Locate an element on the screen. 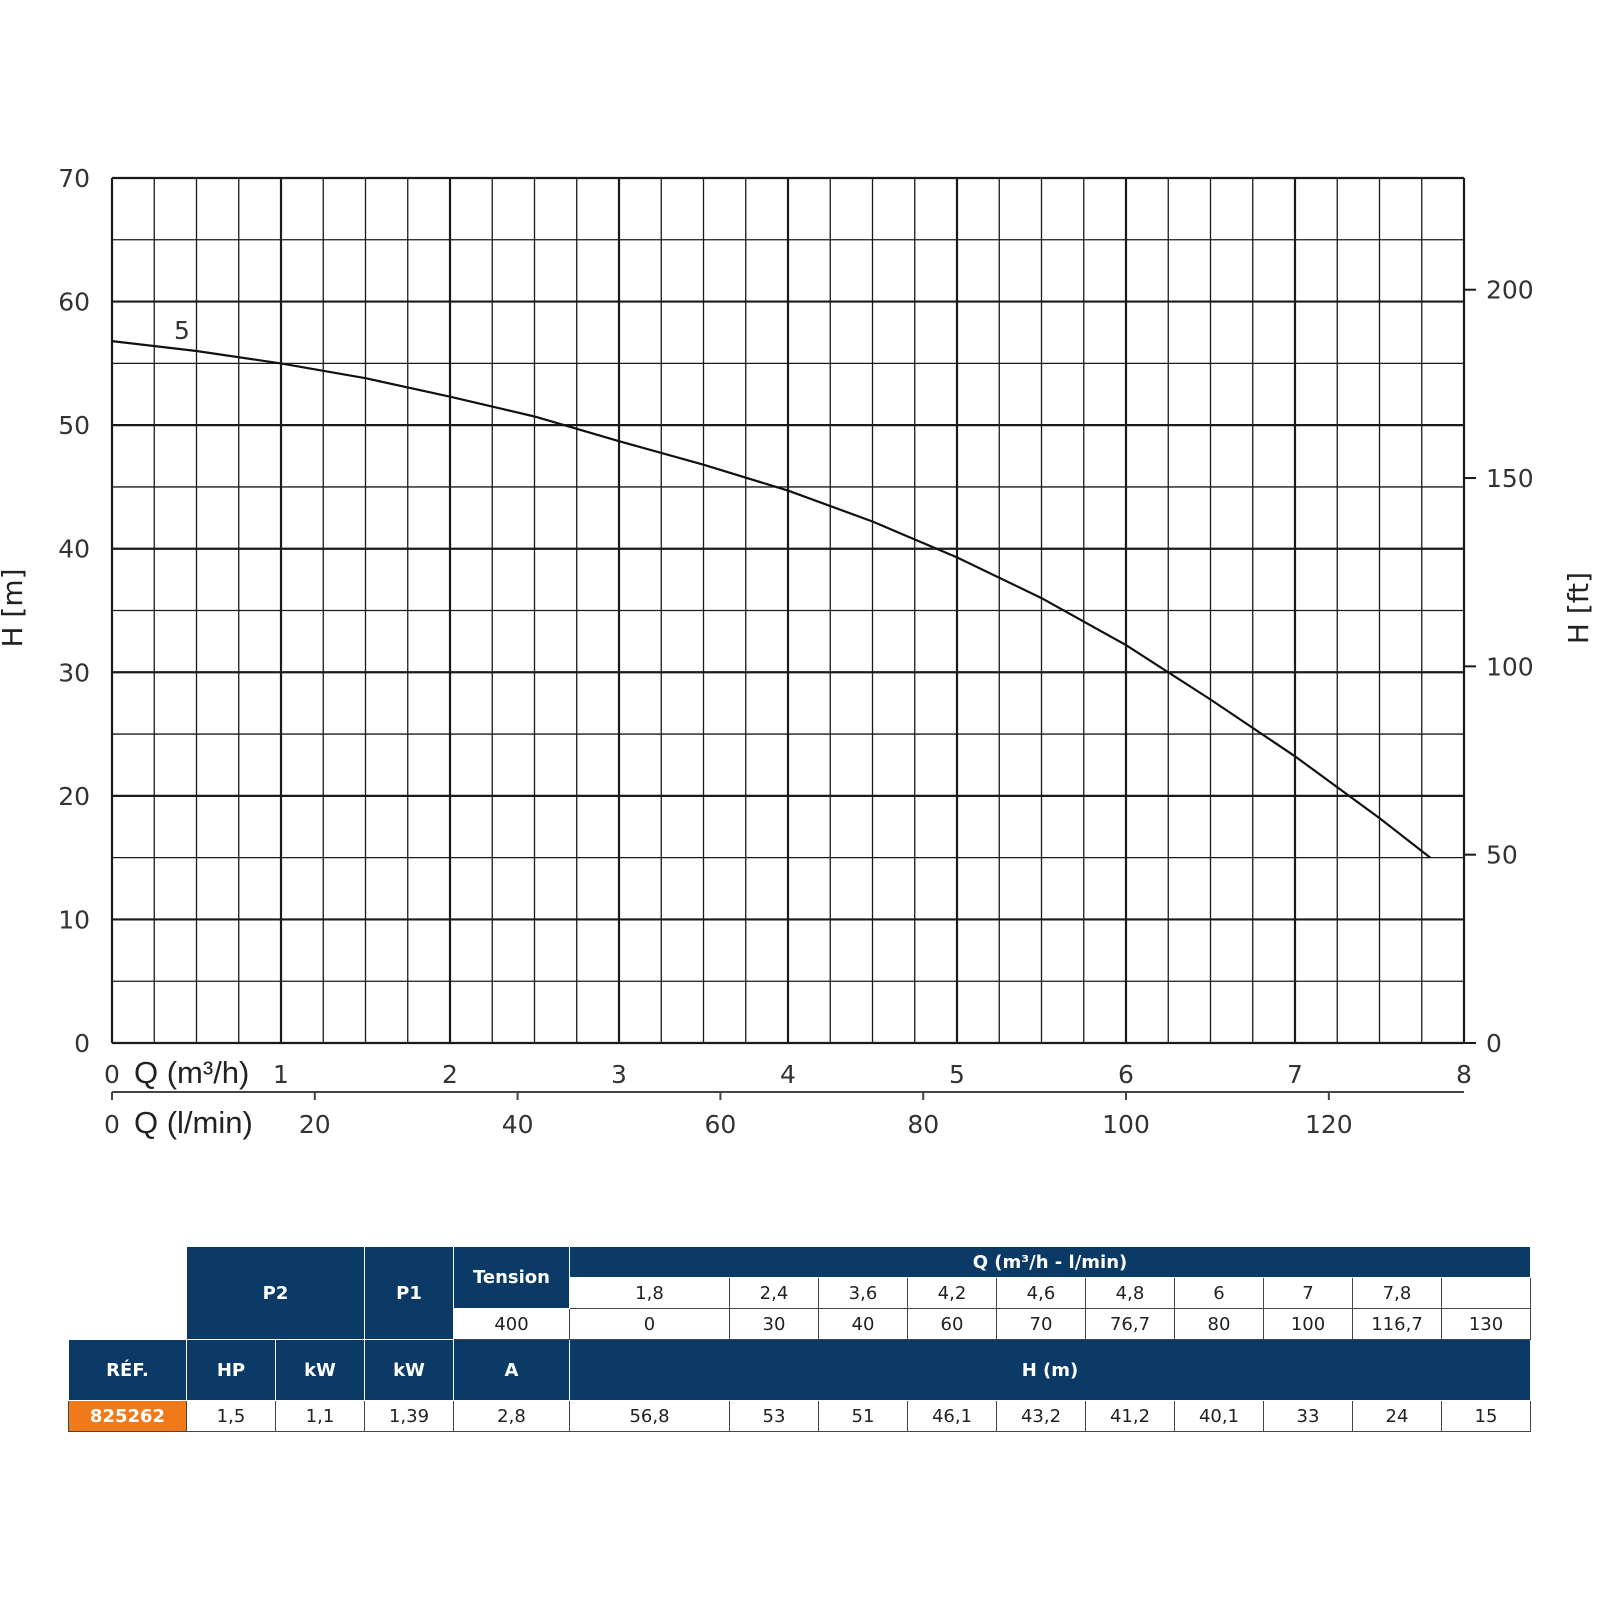  h-value-cell: 51 is located at coordinates (863, 1416).